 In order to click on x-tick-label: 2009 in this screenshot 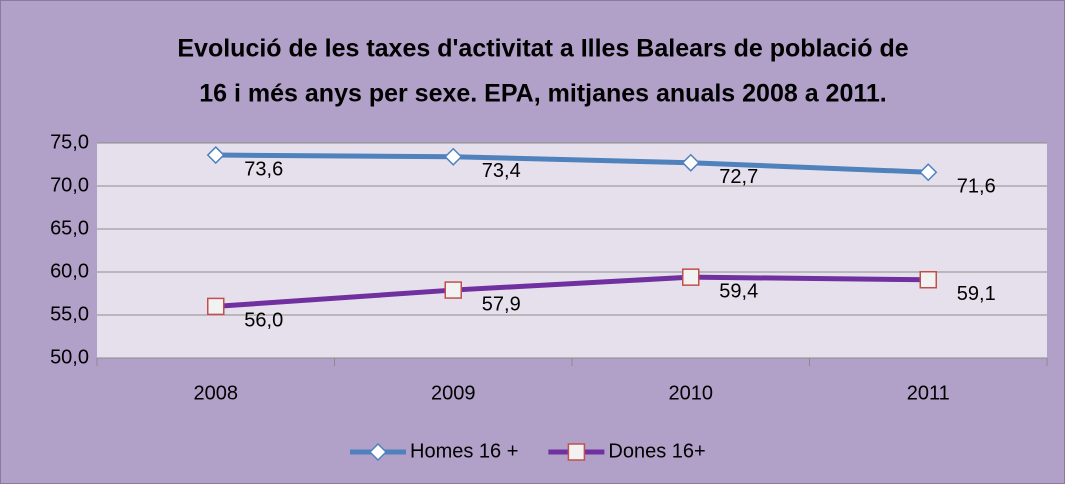, I will do `click(453, 393)`.